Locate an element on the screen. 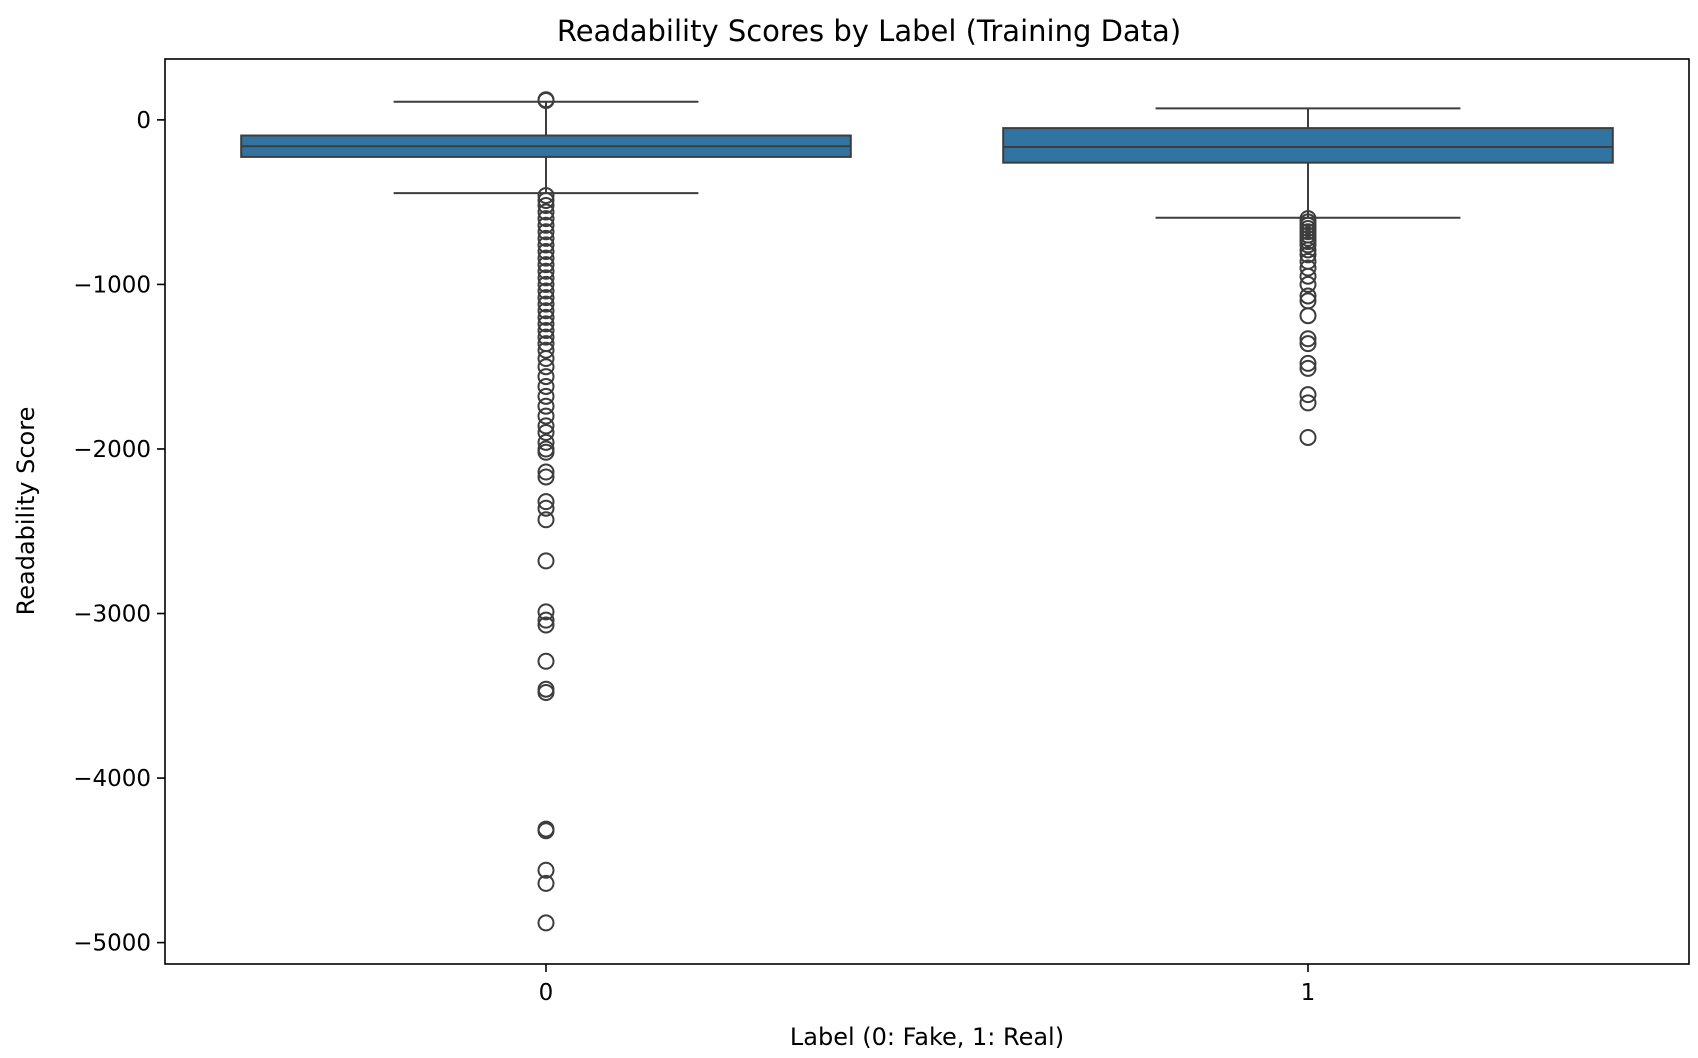 This screenshot has height=1058, width=1698. y-axis-label: Readability Score is located at coordinates (26, 511).